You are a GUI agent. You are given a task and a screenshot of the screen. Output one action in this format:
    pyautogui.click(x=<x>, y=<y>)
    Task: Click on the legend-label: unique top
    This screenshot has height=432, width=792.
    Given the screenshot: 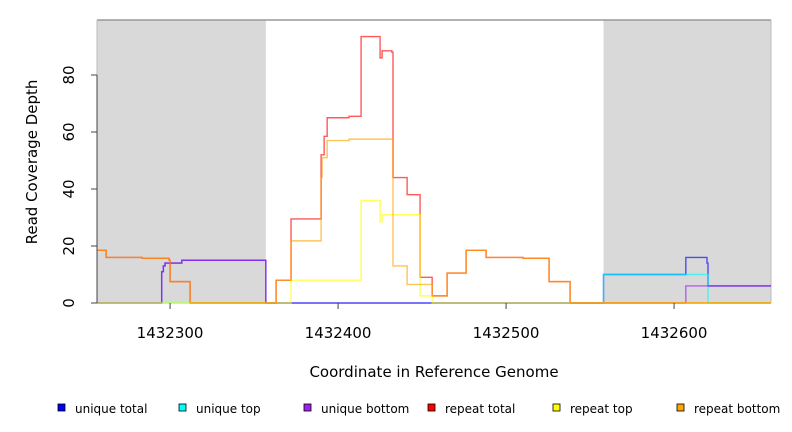 What is the action you would take?
    pyautogui.click(x=228, y=409)
    